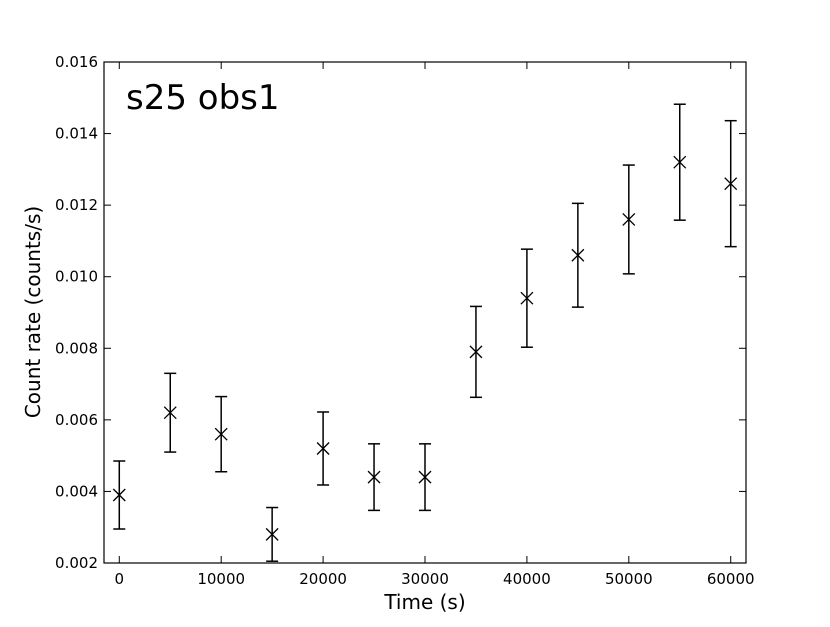 The width and height of the screenshot is (830, 627). I want to click on x-tick-label: 0, so click(120, 579).